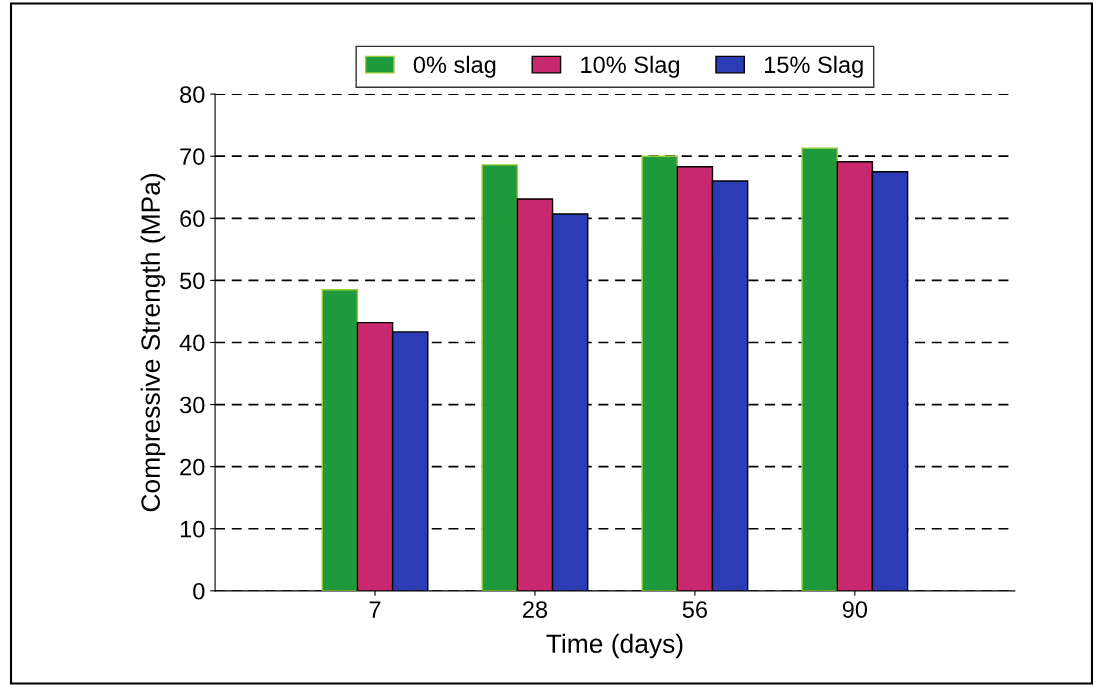 This screenshot has height=687, width=1103. I want to click on x-tick-label: 56, so click(694, 609).